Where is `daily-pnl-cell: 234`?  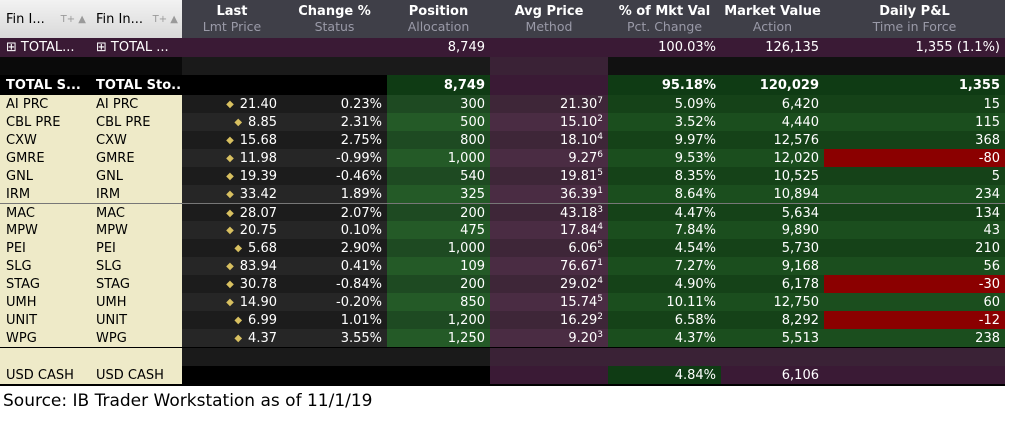 daily-pnl-cell: 234 is located at coordinates (914, 194).